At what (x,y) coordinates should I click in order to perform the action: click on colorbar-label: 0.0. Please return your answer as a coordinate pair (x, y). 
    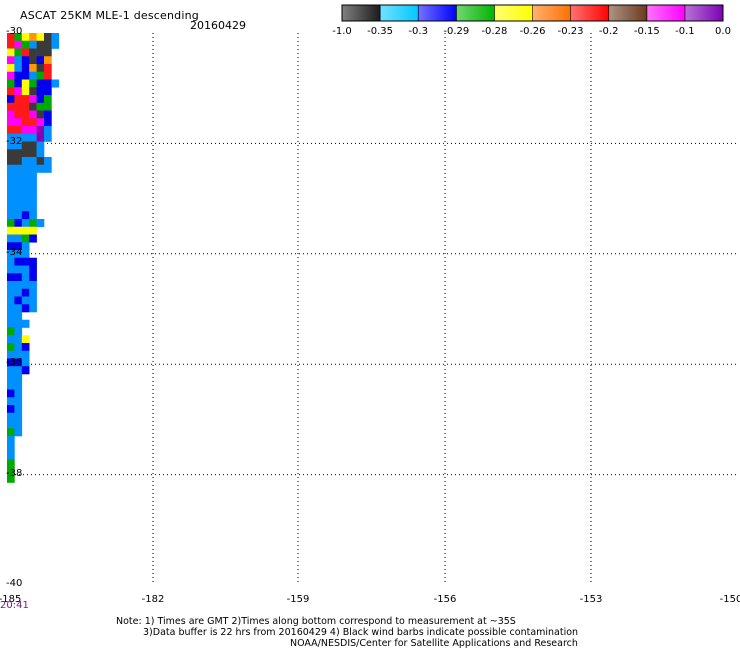
    Looking at the image, I should click on (723, 31).